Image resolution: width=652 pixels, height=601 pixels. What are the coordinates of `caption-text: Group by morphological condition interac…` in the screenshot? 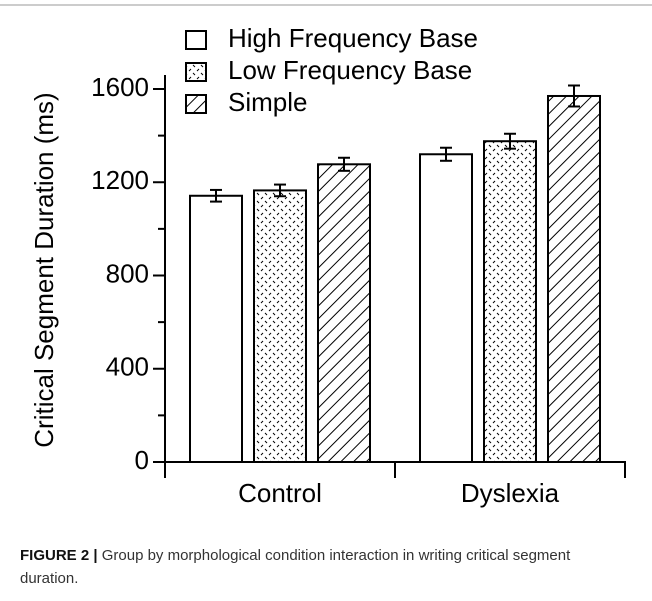 It's located at (295, 567).